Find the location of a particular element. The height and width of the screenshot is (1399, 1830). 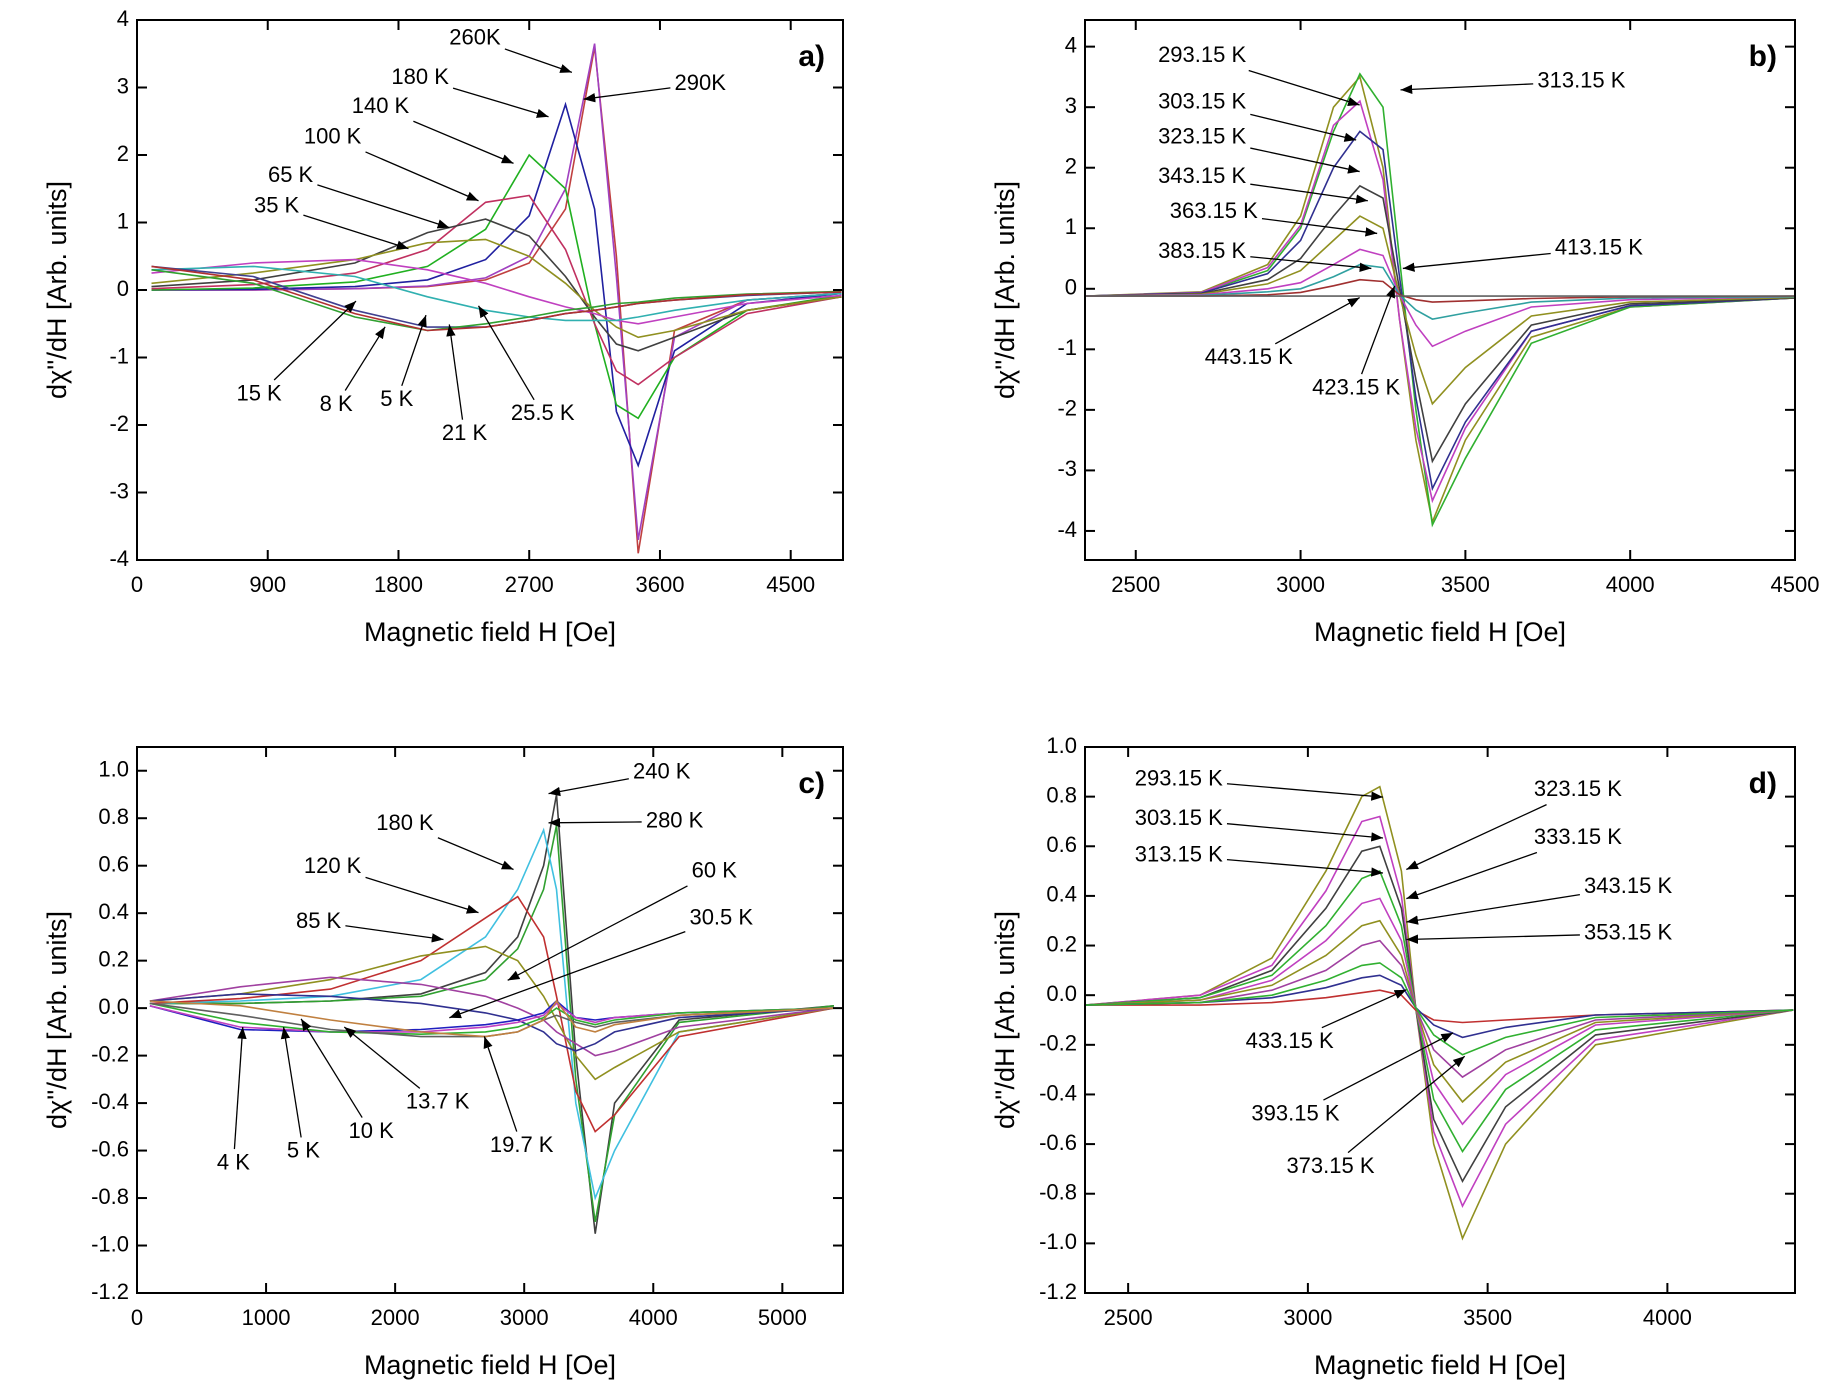

y-tick-label: -2 is located at coordinates (1067, 408).